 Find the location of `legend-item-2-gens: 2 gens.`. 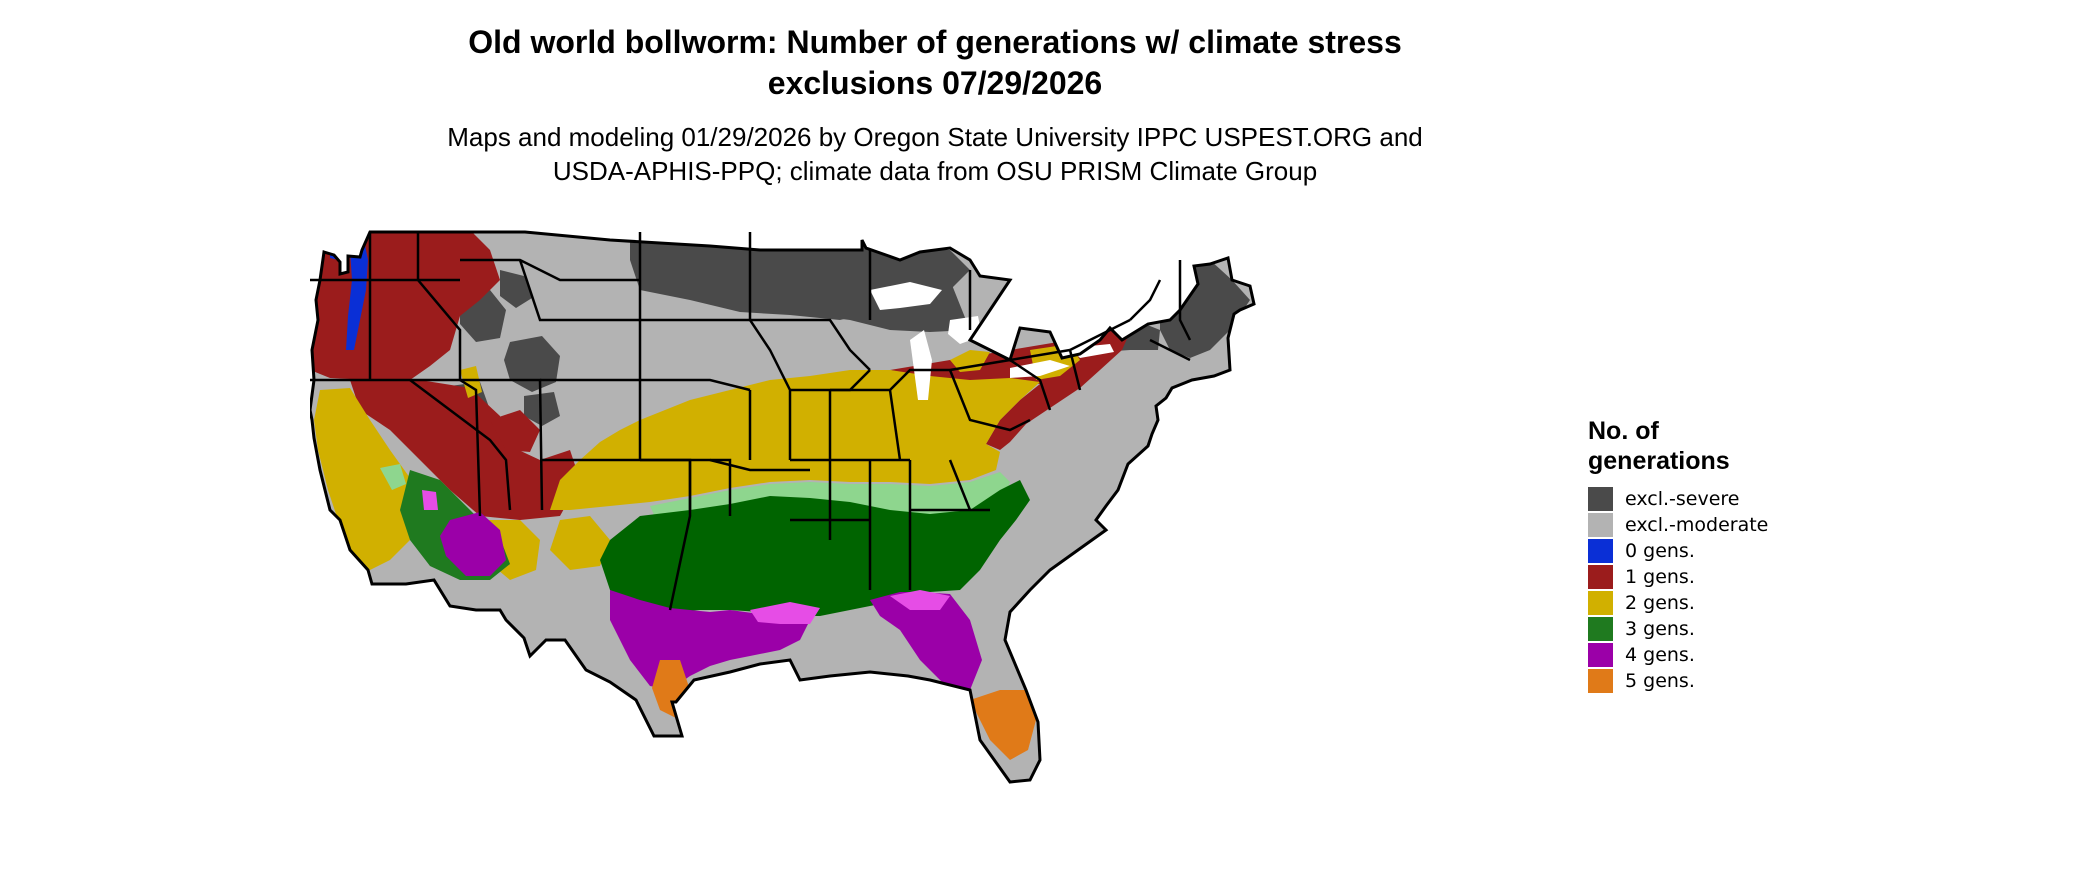

legend-item-2-gens: 2 gens. is located at coordinates (1718, 603).